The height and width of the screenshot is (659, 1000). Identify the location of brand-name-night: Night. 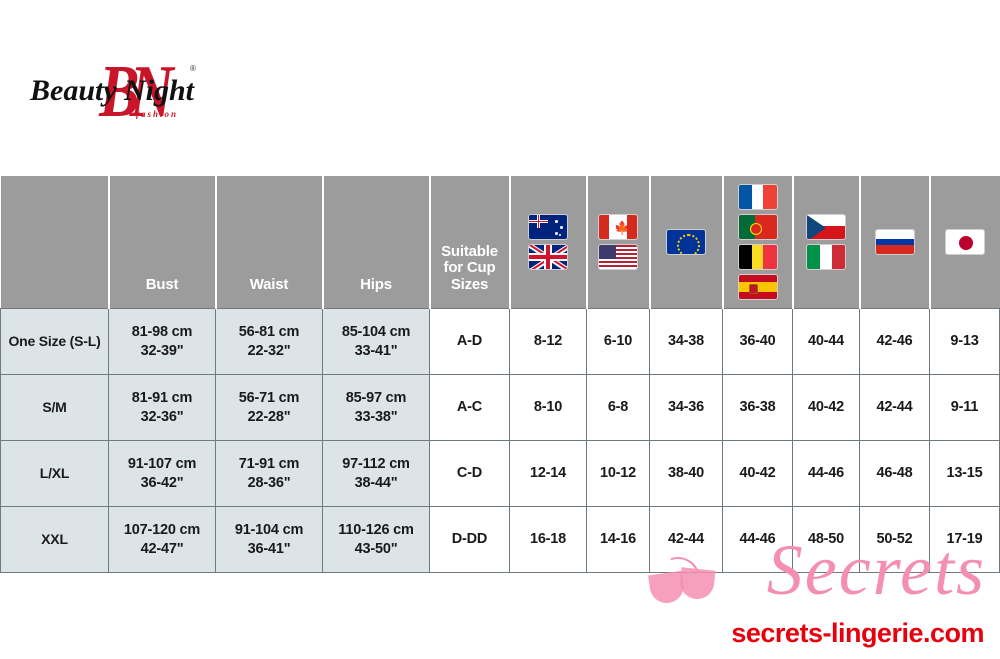
(159, 90).